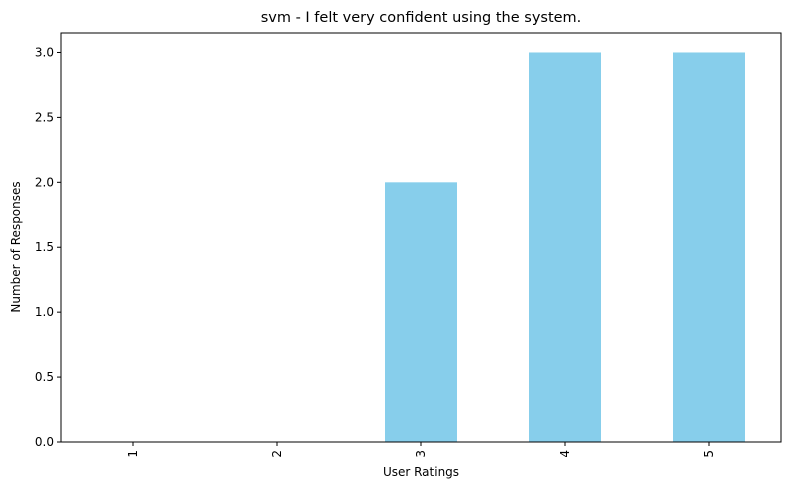  Describe the element at coordinates (44, 377) in the screenshot. I see `y-tick-label-0.5: 0.5` at that location.